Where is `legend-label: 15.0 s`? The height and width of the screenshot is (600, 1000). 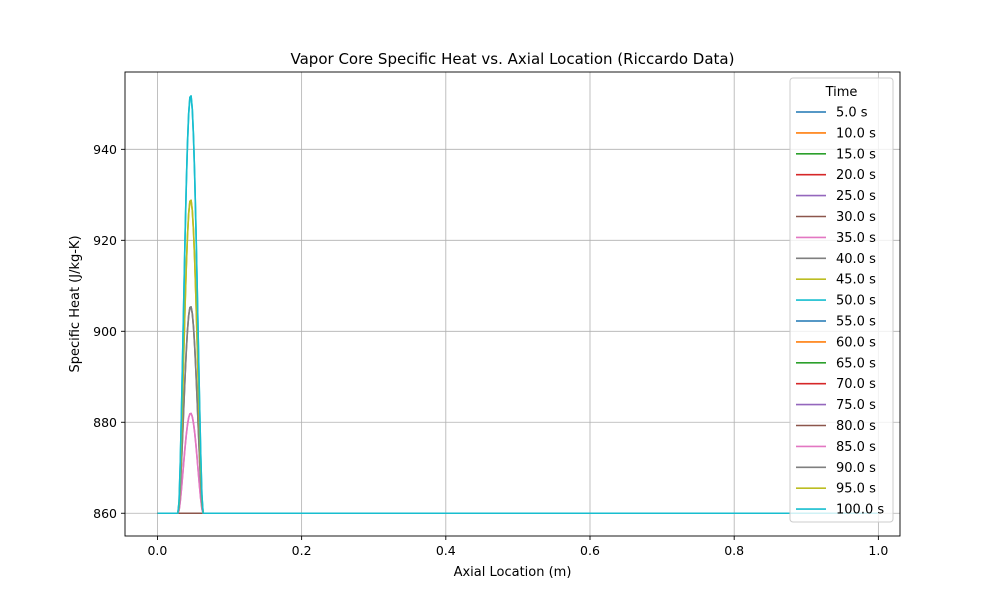 legend-label: 15.0 s is located at coordinates (856, 154).